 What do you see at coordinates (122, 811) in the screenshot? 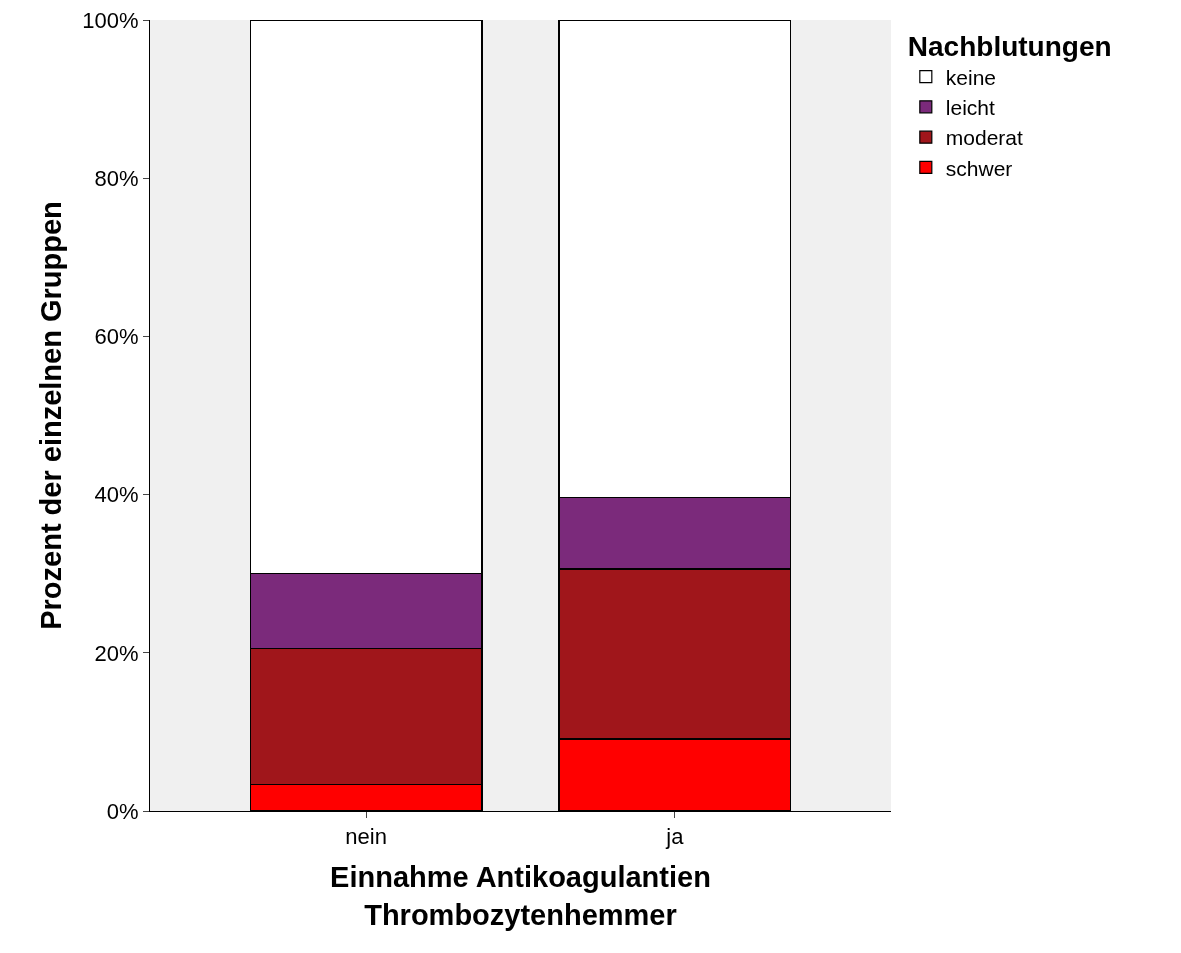
I see `y-tick-label: 0%` at bounding box center [122, 811].